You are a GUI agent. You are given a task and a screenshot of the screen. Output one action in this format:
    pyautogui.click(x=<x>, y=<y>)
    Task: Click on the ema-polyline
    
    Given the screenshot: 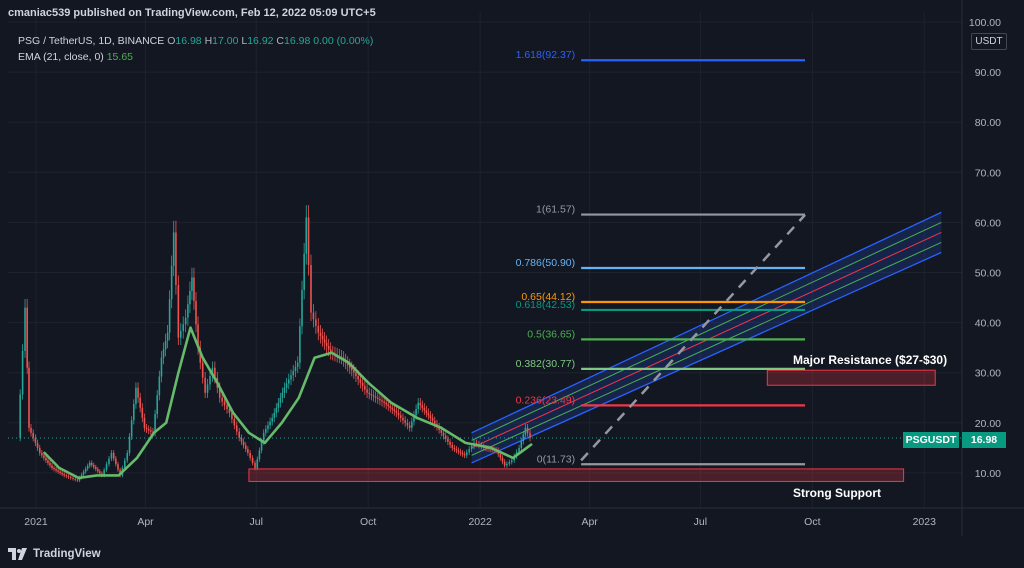 What is the action you would take?
    pyautogui.click(x=288, y=403)
    